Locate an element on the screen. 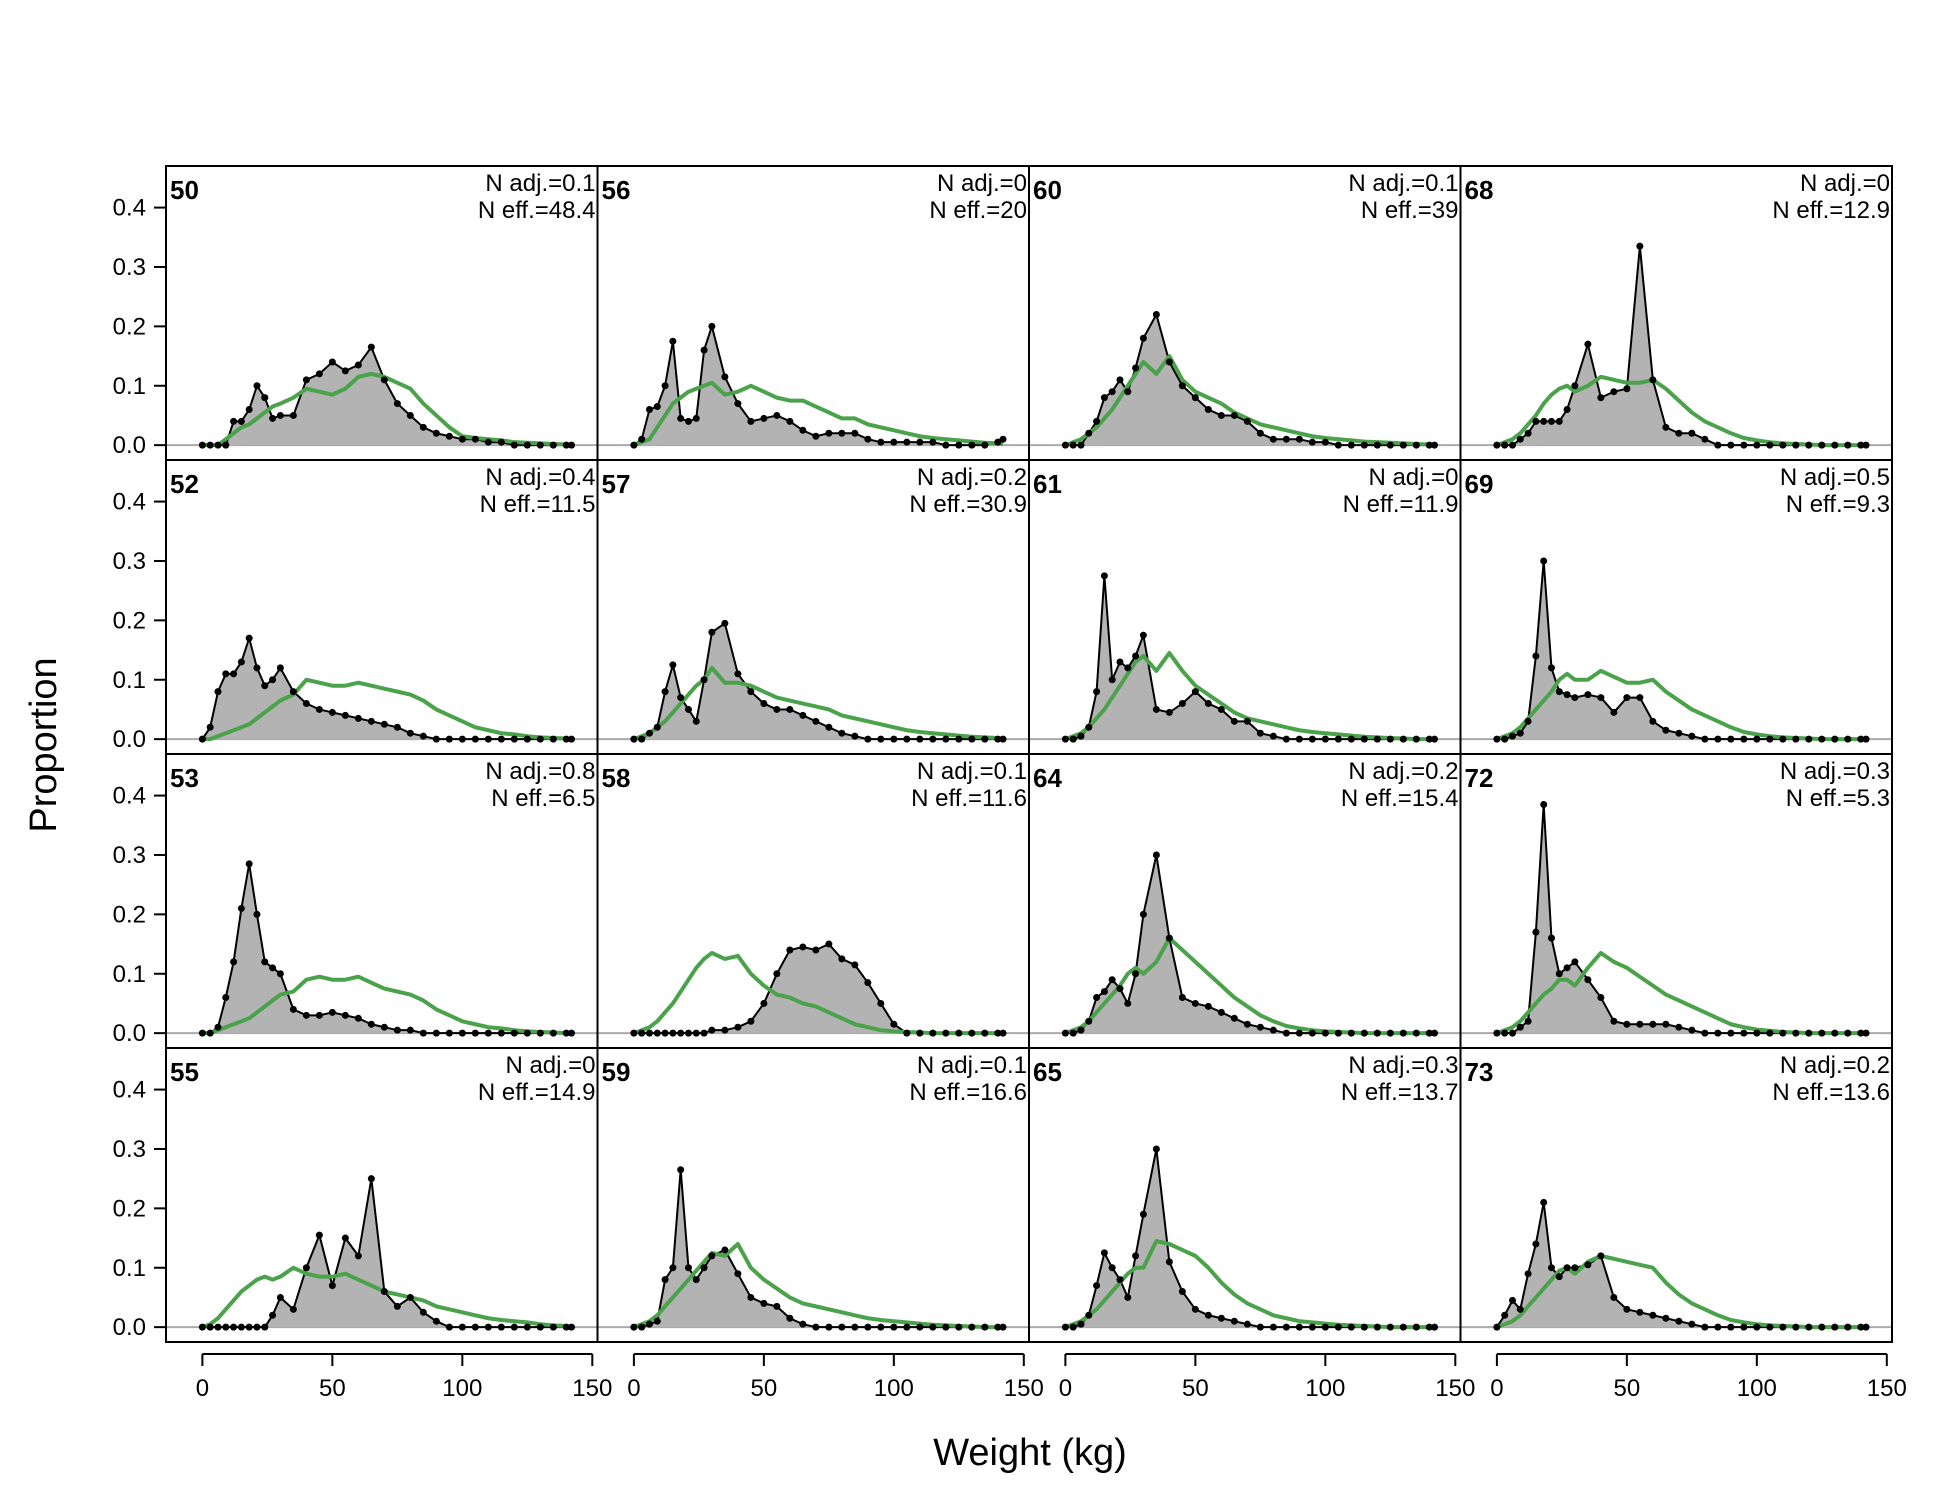 This screenshot has height=1500, width=1950. panel-label: 53 is located at coordinates (184, 778).